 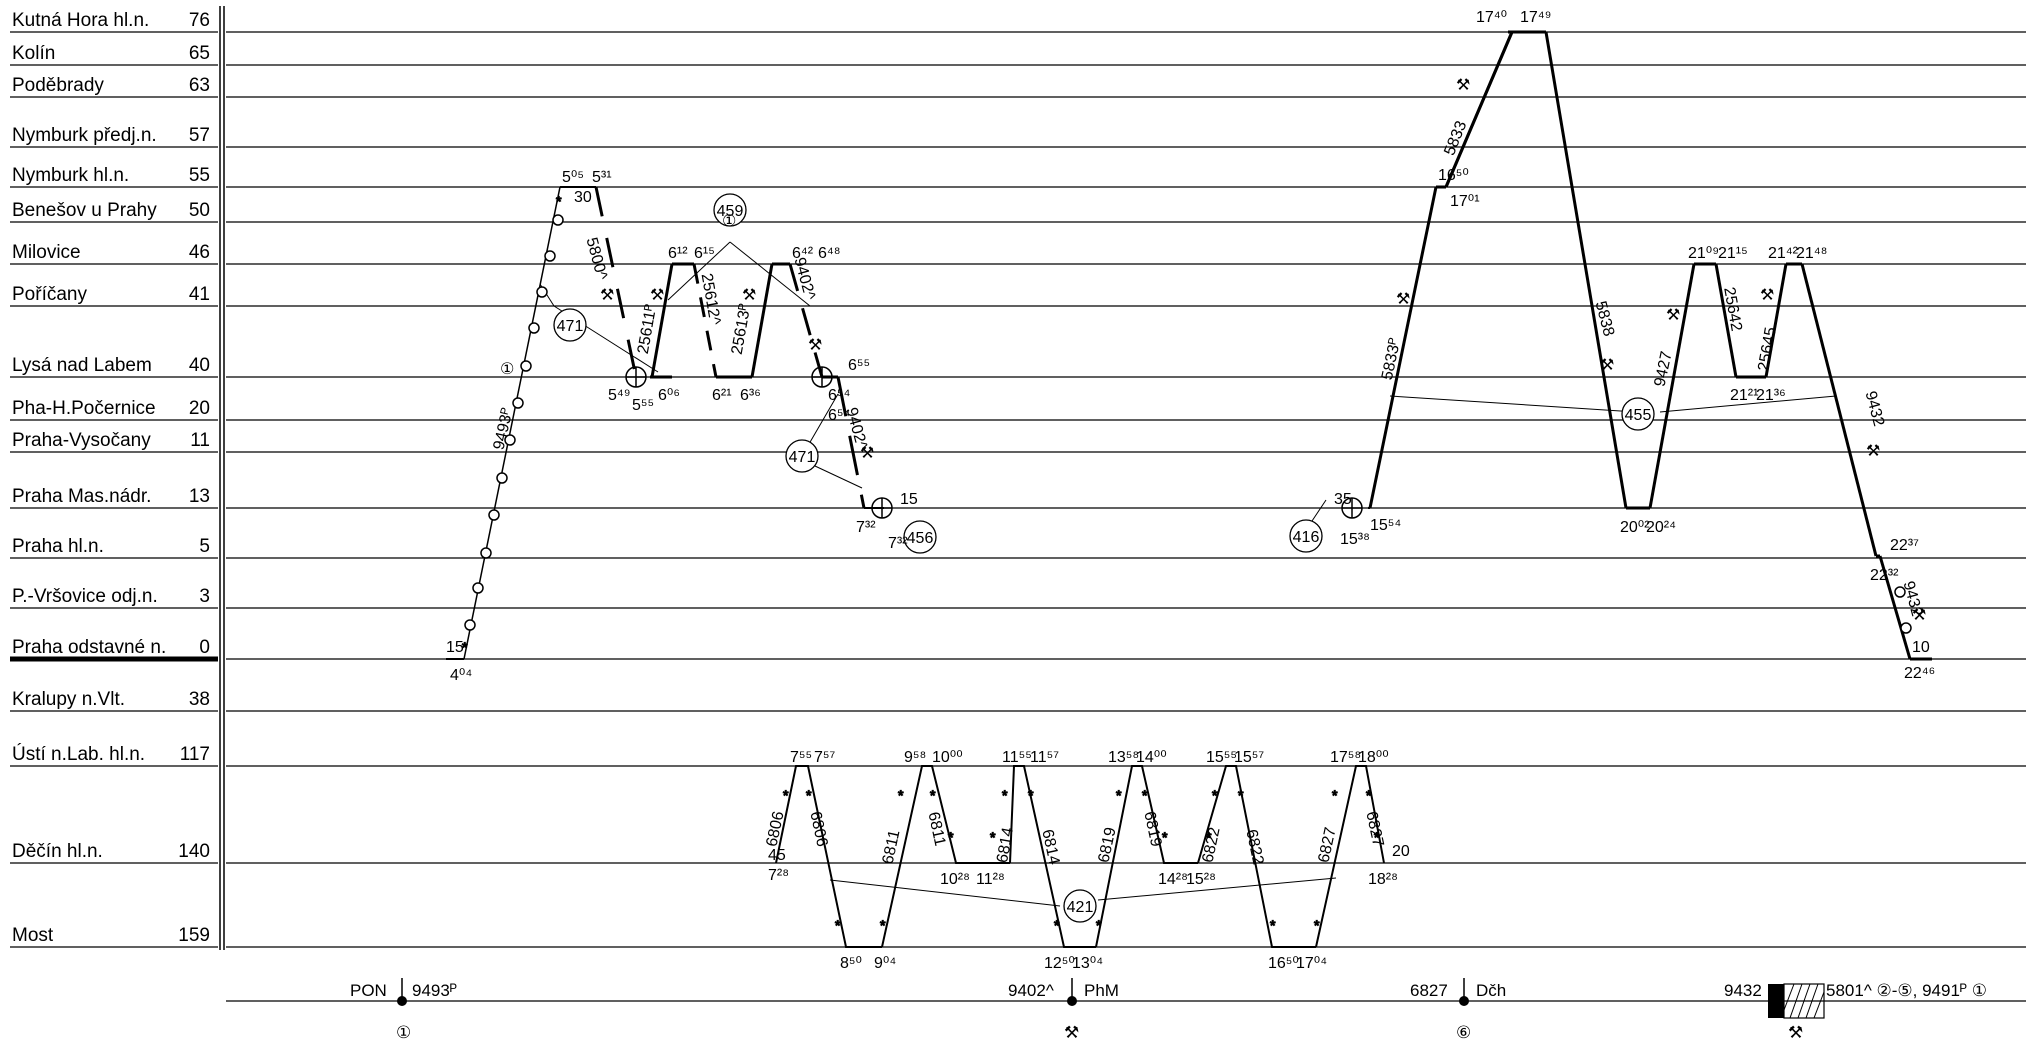 What do you see at coordinates (1306, 536) in the screenshot?
I see `circuit-416: 416` at bounding box center [1306, 536].